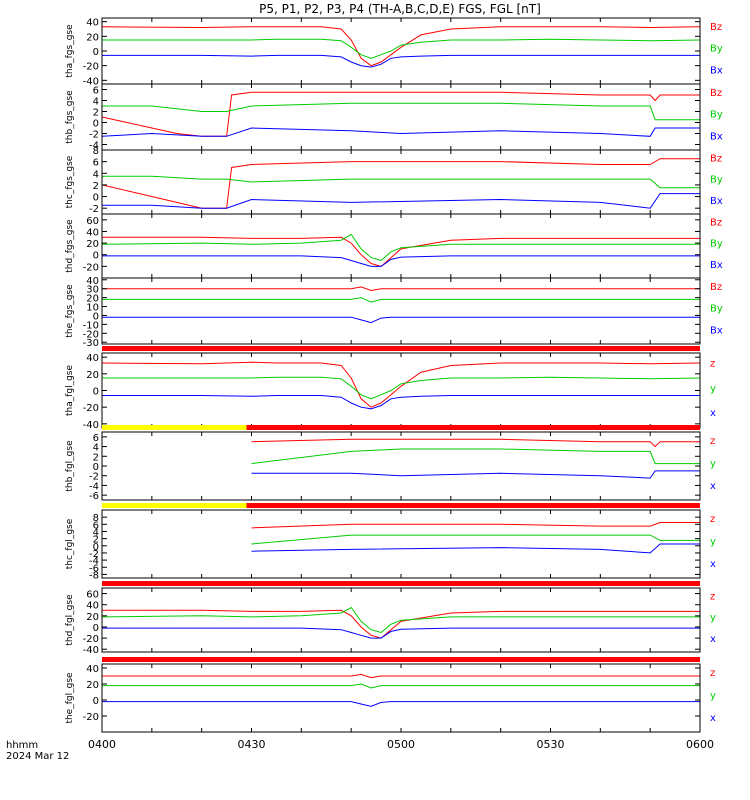  What do you see at coordinates (394, 52) in the screenshot?
I see `panel-tha_fgs_gse: -40 -20 0 20 40 tha_fgs_gse Bz By Bx` at bounding box center [394, 52].